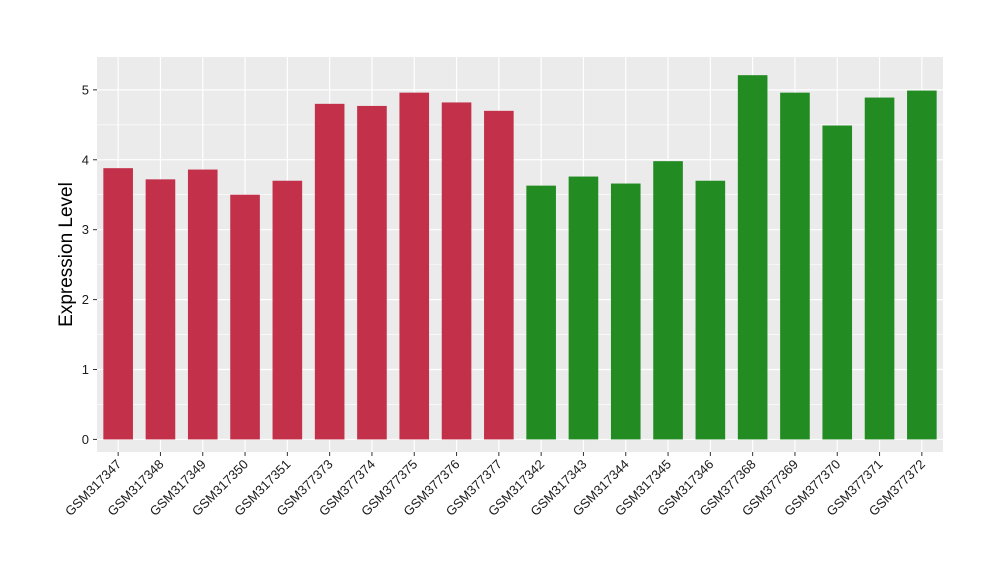 This screenshot has width=1000, height=580. Describe the element at coordinates (372, 272) in the screenshot. I see `bar-GSM377374` at that location.